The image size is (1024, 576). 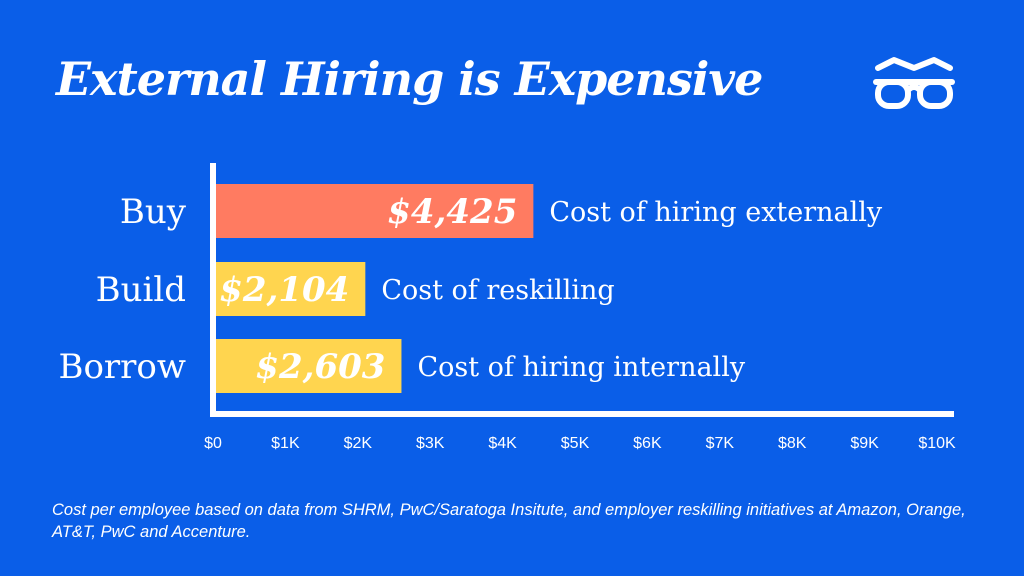 What do you see at coordinates (141, 290) in the screenshot?
I see `category-label-build: Build` at bounding box center [141, 290].